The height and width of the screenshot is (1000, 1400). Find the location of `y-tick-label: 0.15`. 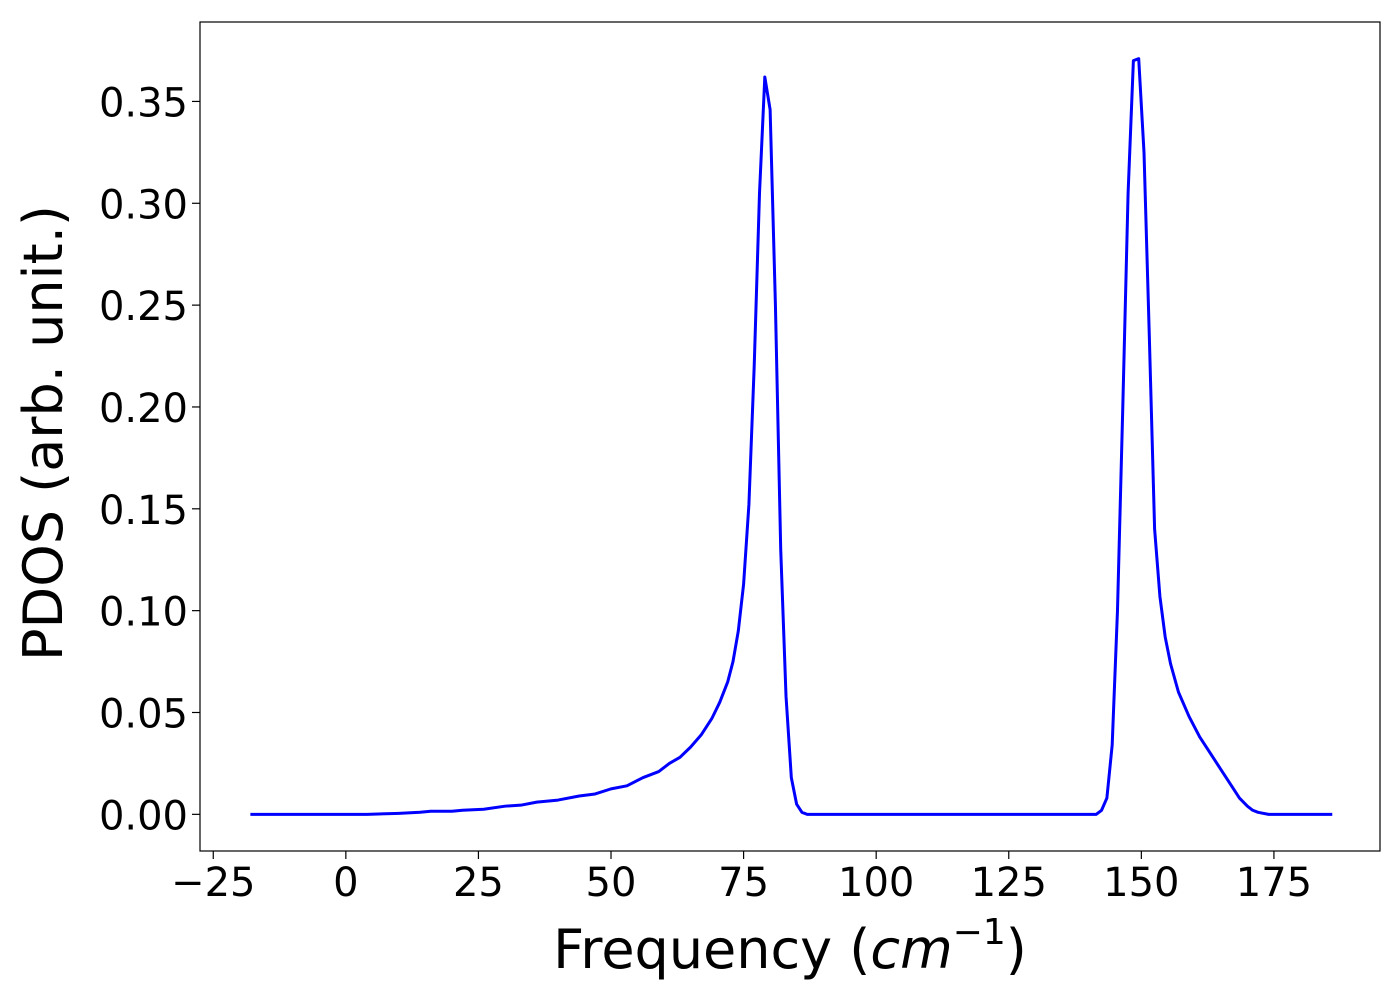

y-tick-label: 0.15 is located at coordinates (143, 511).